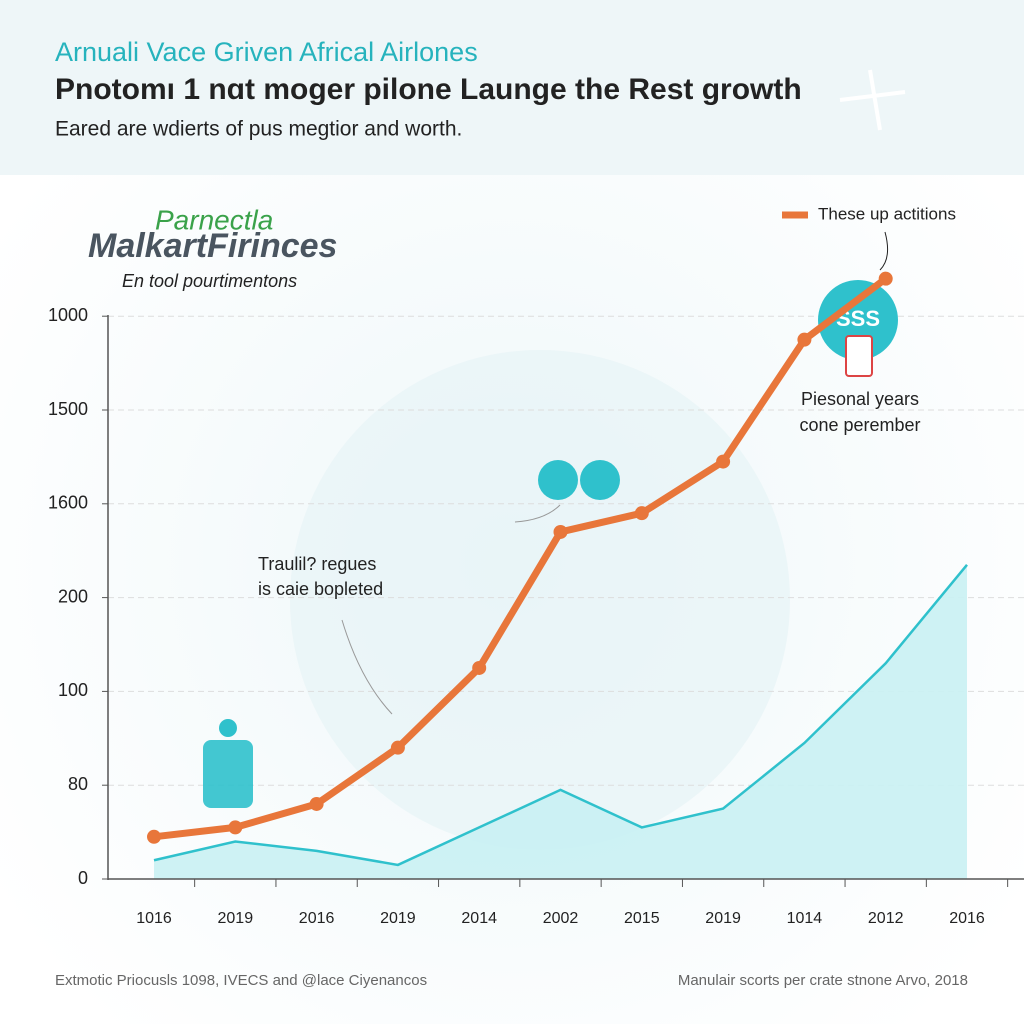  What do you see at coordinates (858, 320) in the screenshot?
I see `money-icon` at bounding box center [858, 320].